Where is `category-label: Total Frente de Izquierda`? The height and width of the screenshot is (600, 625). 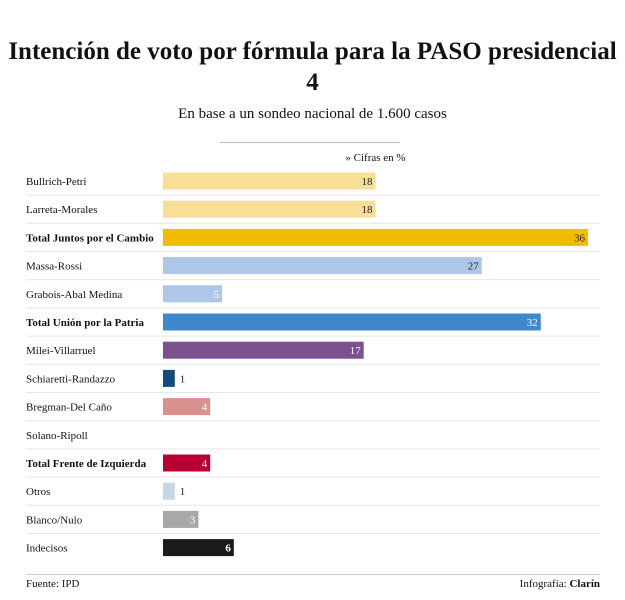
category-label: Total Frente de Izquierda is located at coordinates (86, 464).